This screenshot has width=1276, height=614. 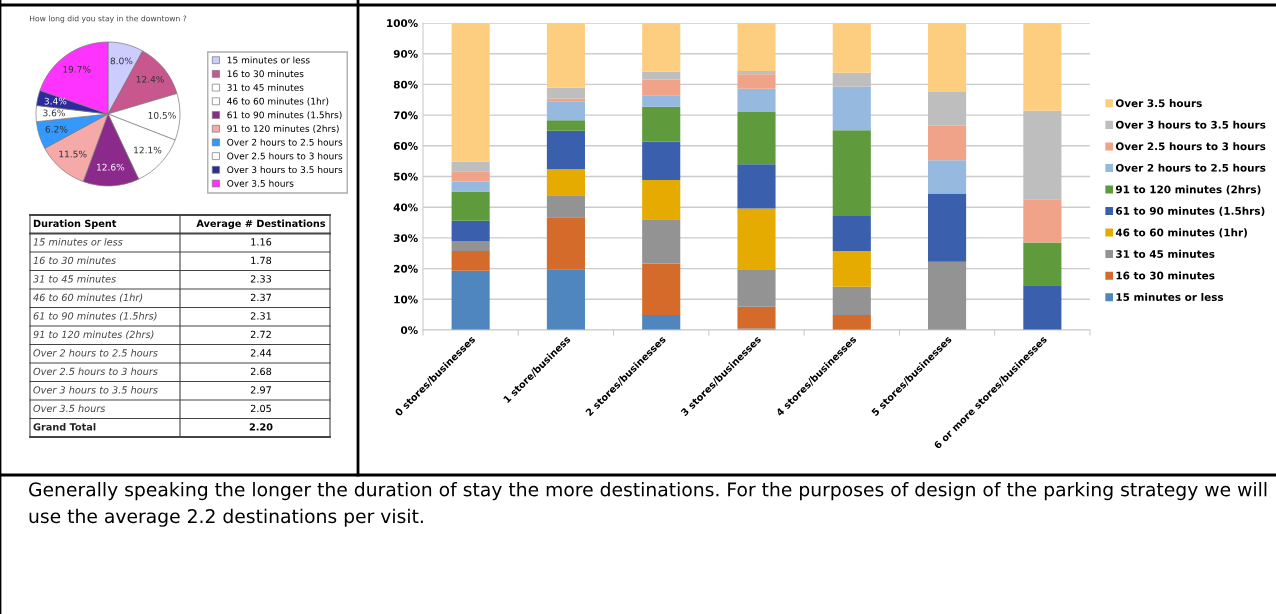 I want to click on category-label: 46 to 60 minutes (1hr), so click(x=88, y=298).